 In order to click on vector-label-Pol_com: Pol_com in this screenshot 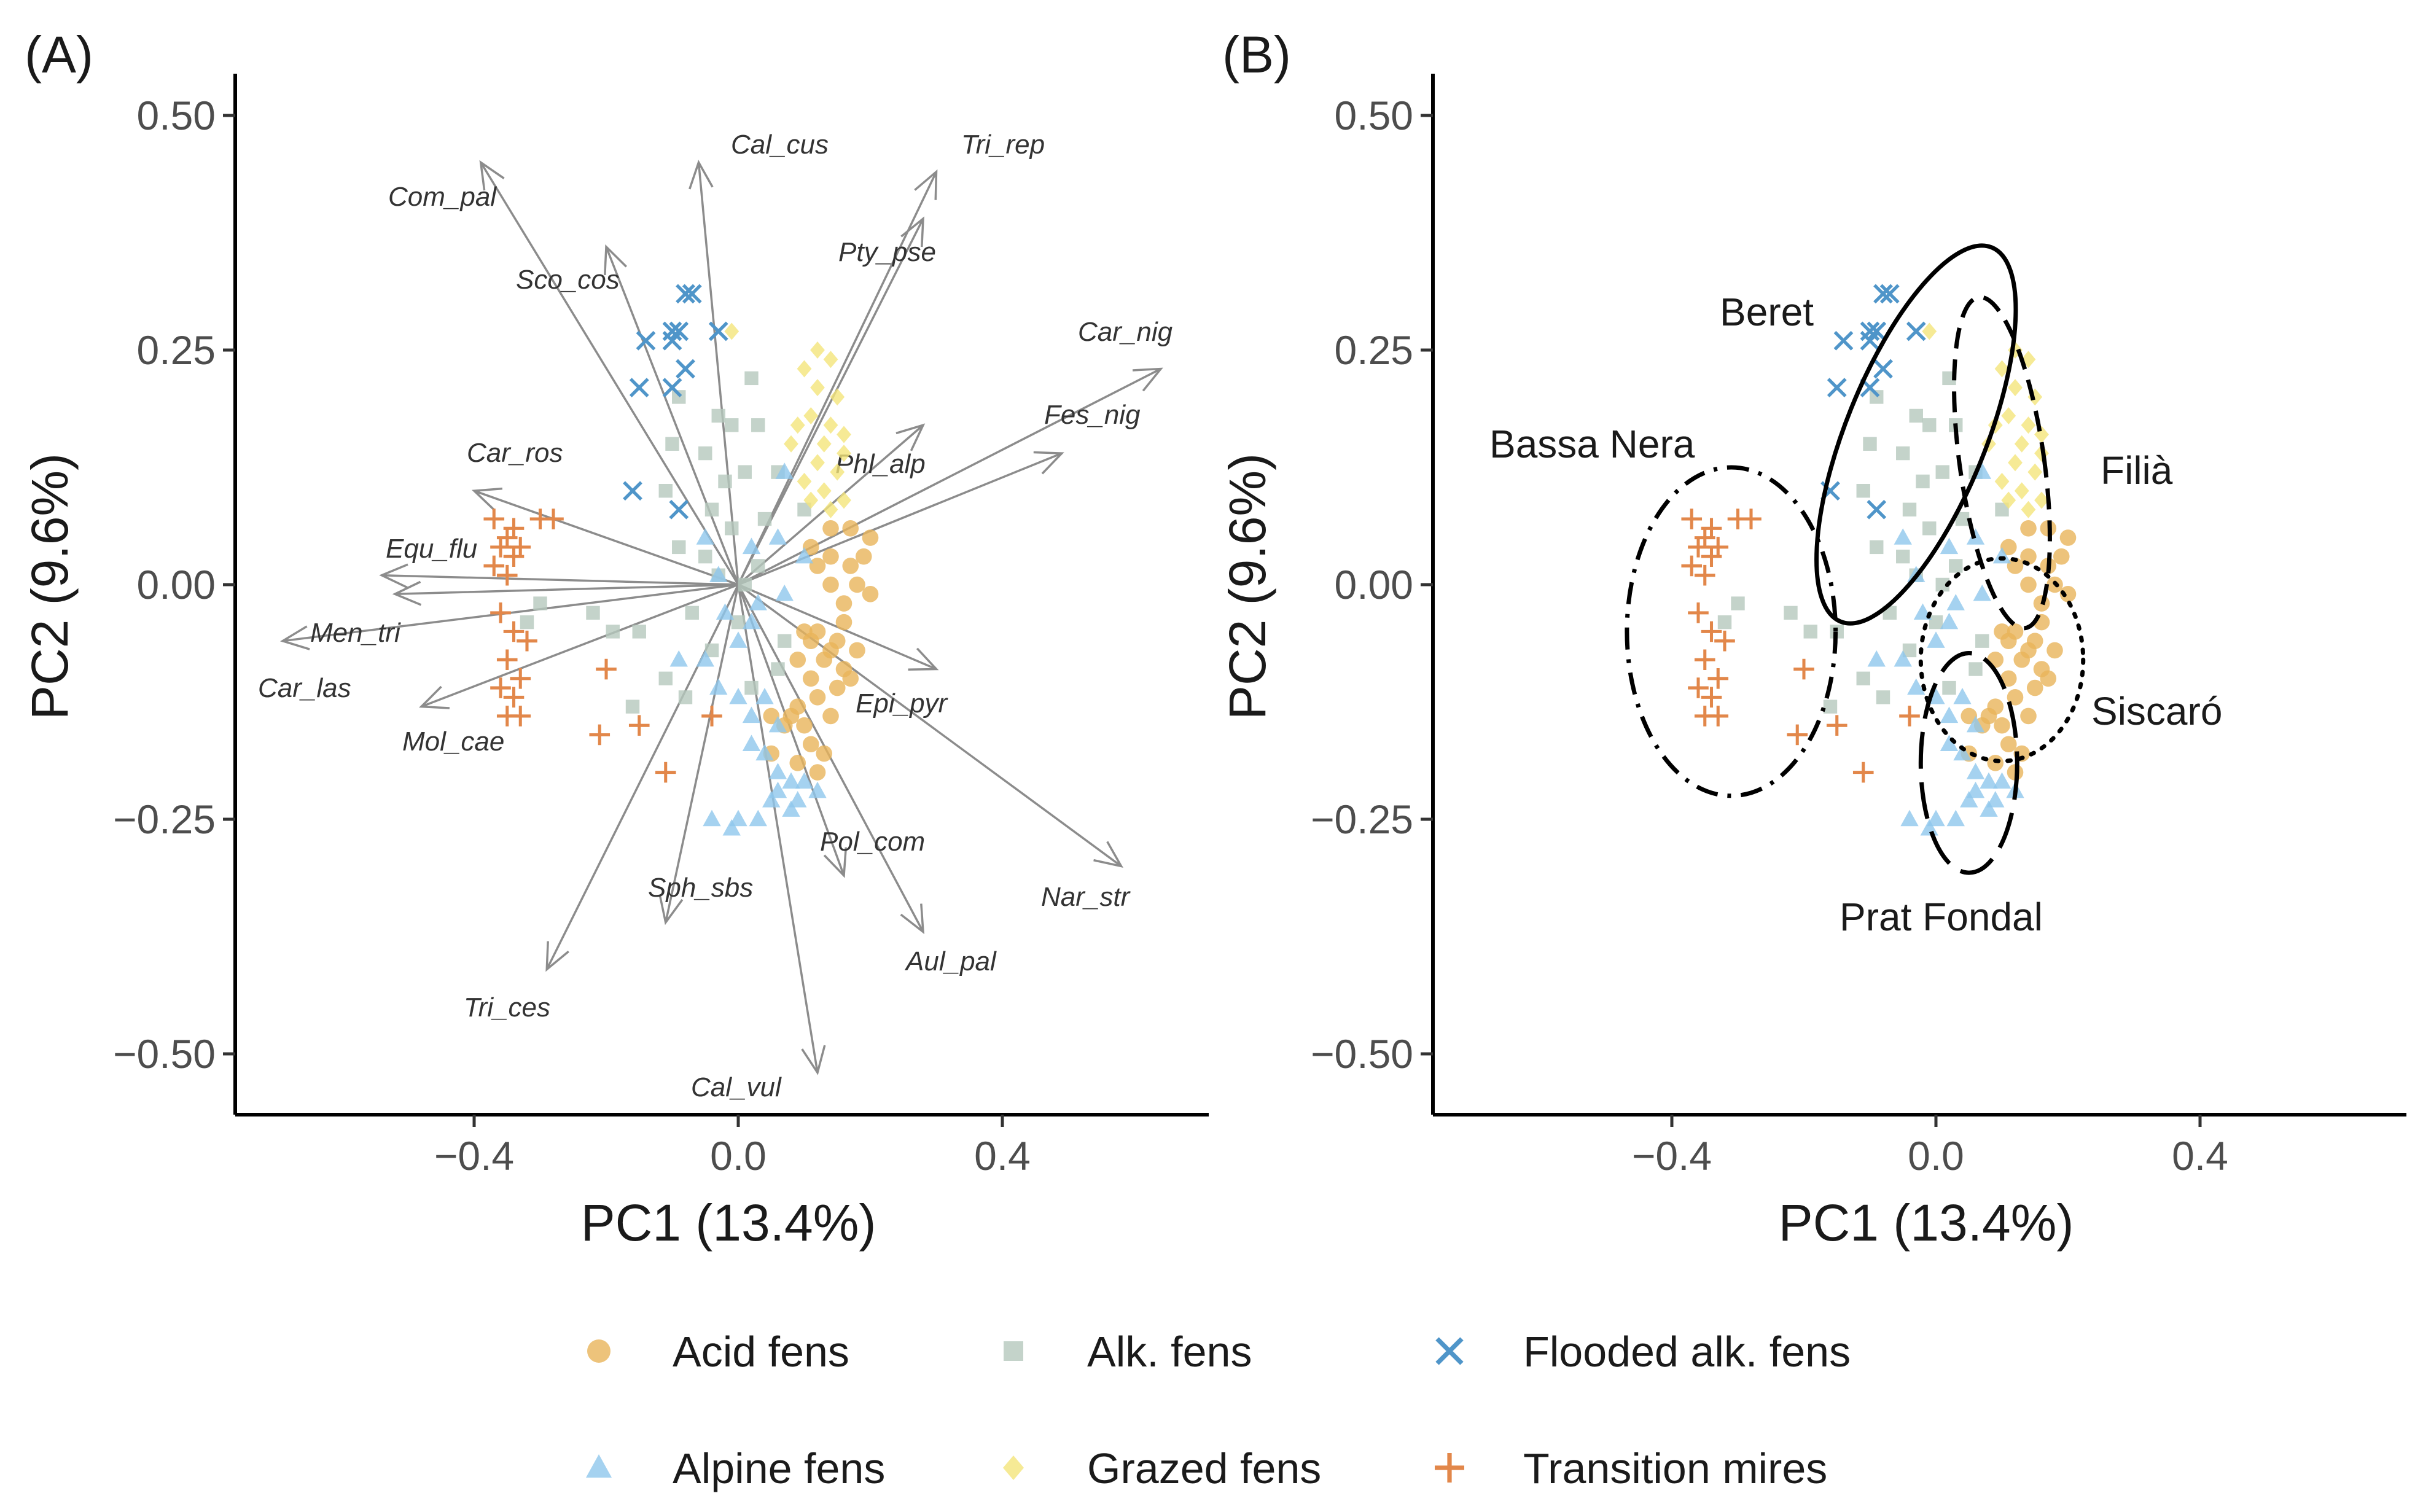, I will do `click(872, 842)`.